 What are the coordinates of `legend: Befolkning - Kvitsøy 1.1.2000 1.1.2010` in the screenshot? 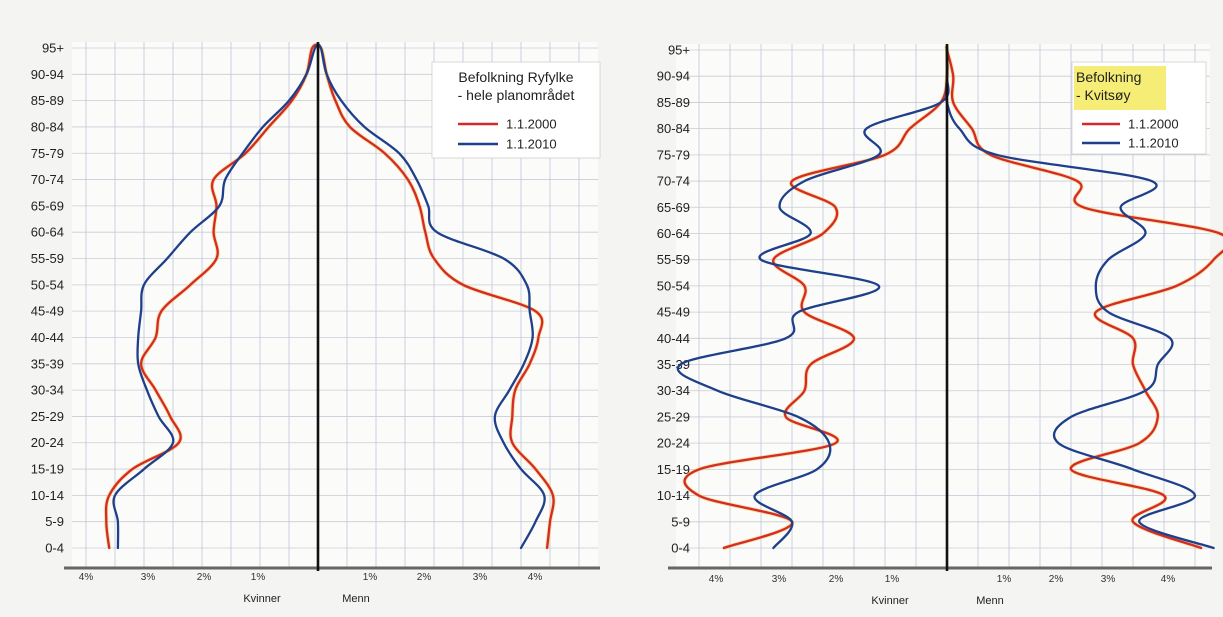 It's located at (1139, 108).